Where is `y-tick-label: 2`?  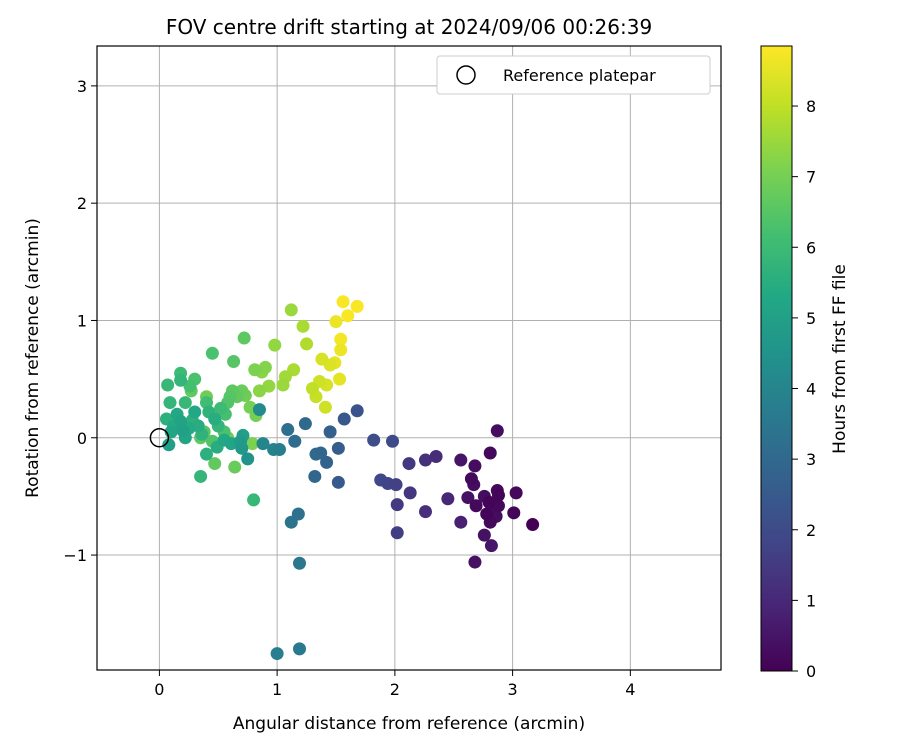 y-tick-label: 2 is located at coordinates (82, 203).